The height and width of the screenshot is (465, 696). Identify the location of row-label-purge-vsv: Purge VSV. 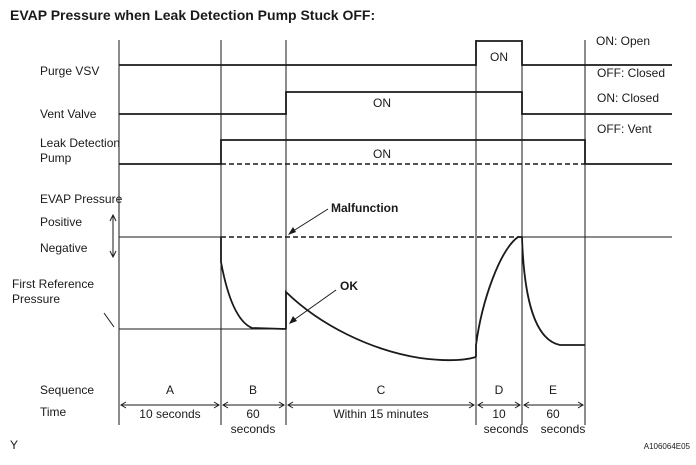
(69, 71).